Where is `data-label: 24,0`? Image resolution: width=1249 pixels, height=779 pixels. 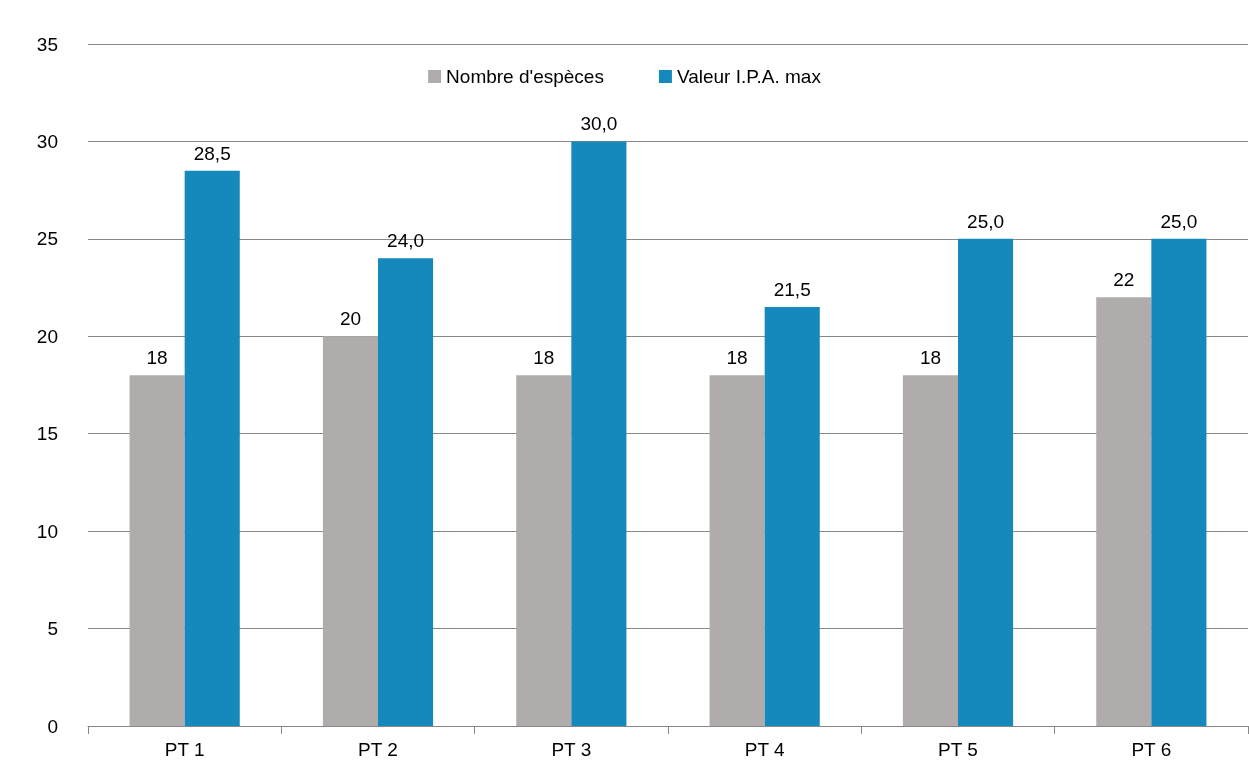
data-label: 24,0 is located at coordinates (406, 241).